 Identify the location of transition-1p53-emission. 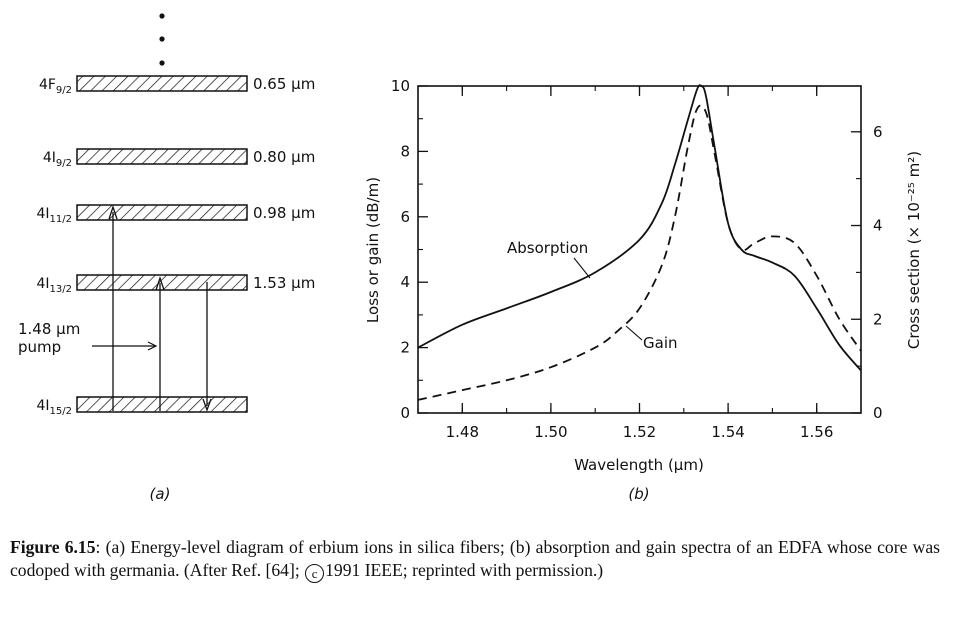
(207, 347).